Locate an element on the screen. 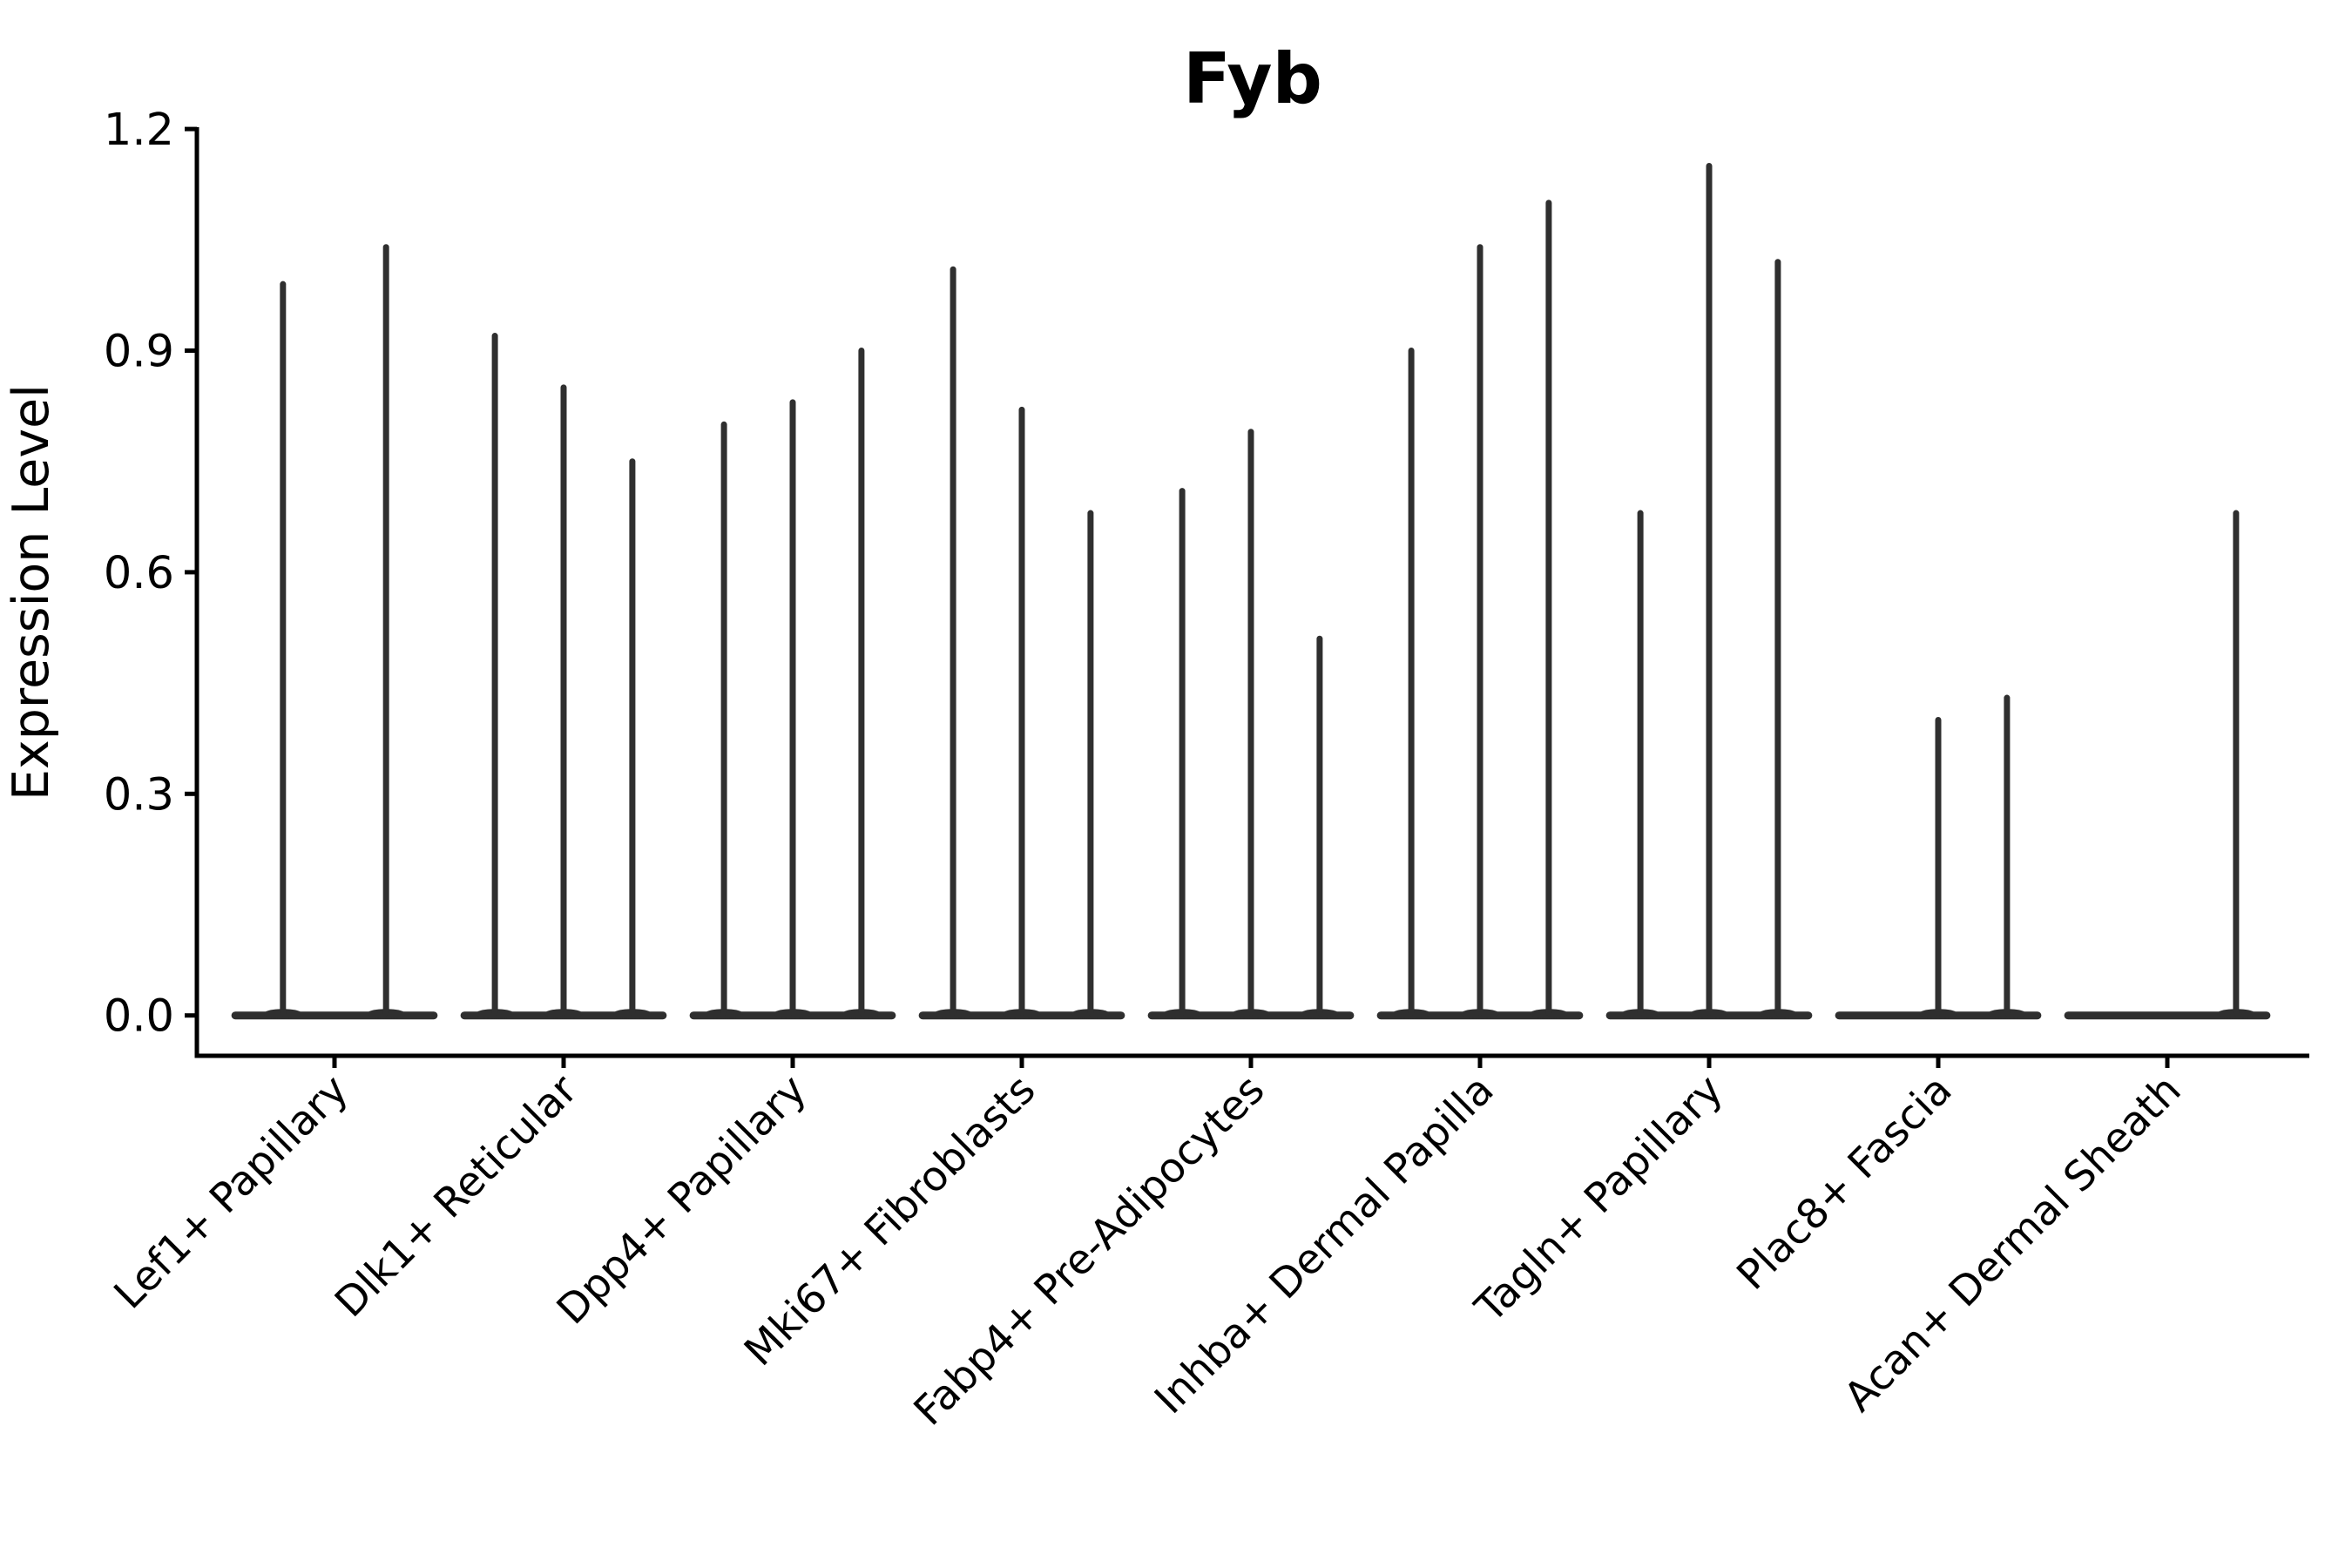 This screenshot has width=2352, height=1568. chart-title: Fyb is located at coordinates (1252, 78).